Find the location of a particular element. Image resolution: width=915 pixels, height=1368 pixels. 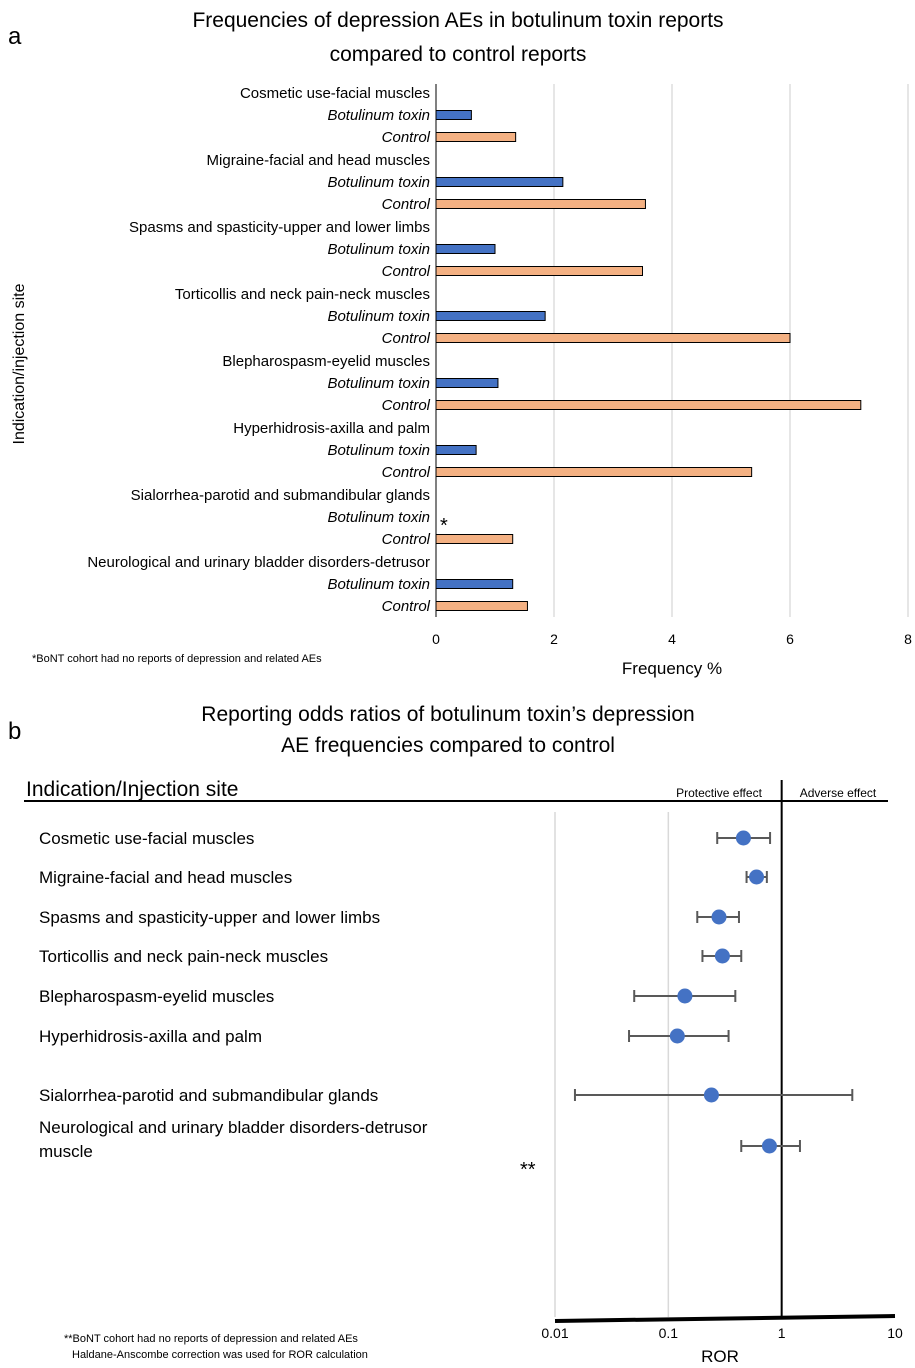

x-tick-label: 10 is located at coordinates (895, 1333).